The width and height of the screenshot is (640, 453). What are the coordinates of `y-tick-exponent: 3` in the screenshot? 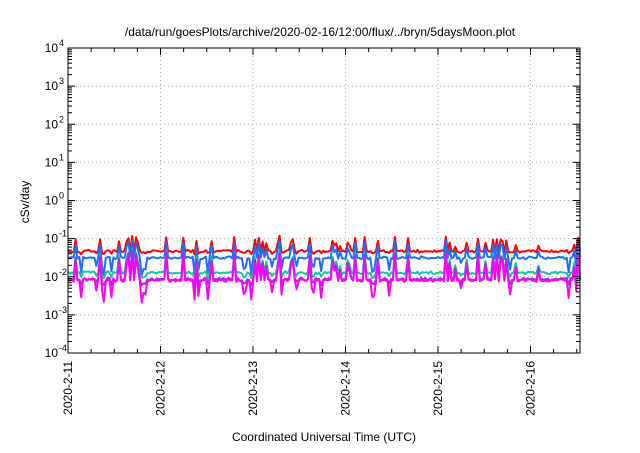 It's located at (61, 81).